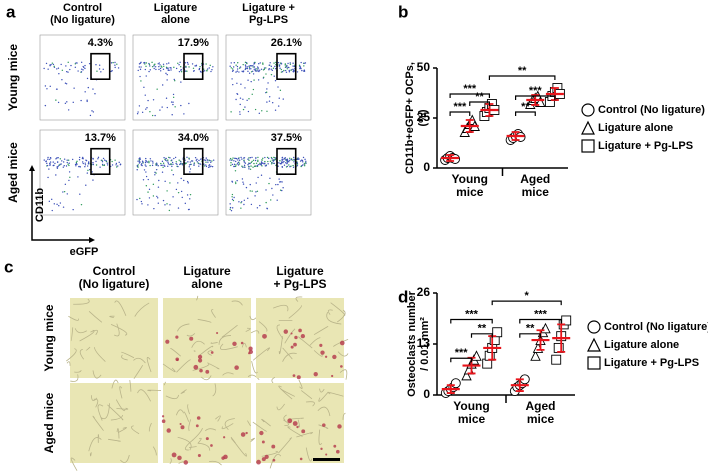 The width and height of the screenshot is (708, 473). Describe the element at coordinates (49, 337) in the screenshot. I see `row-label: Young mice` at that location.